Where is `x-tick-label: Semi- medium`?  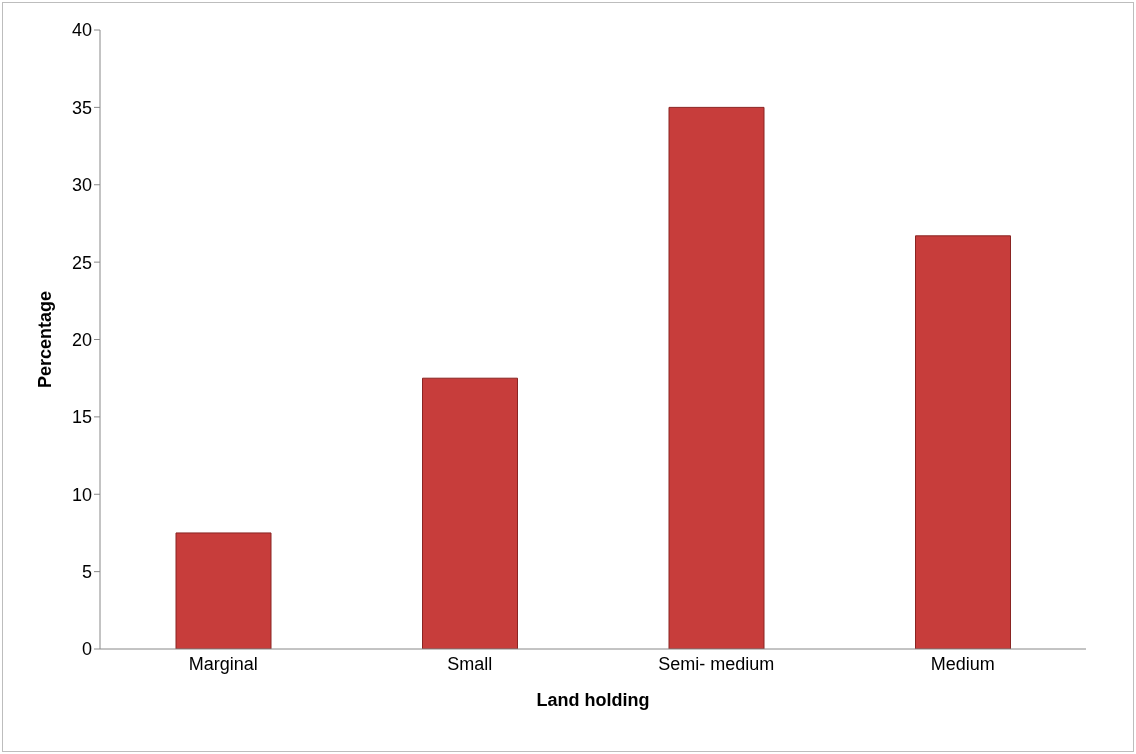
x-tick-label: Semi- medium is located at coordinates (716, 663).